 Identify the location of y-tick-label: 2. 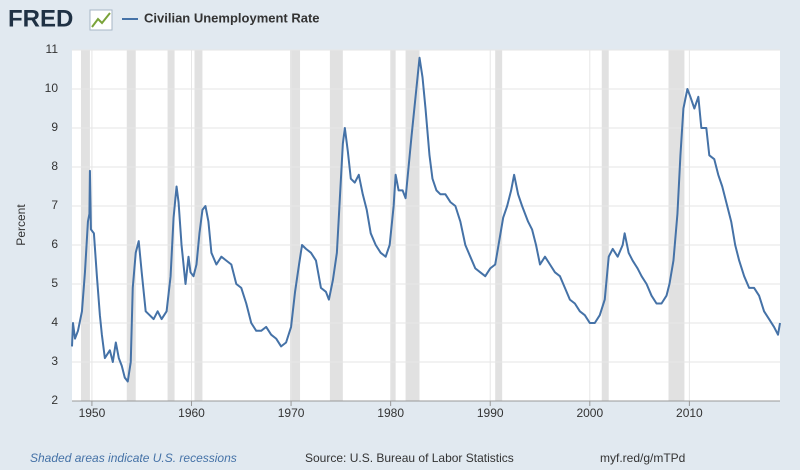
(54, 400).